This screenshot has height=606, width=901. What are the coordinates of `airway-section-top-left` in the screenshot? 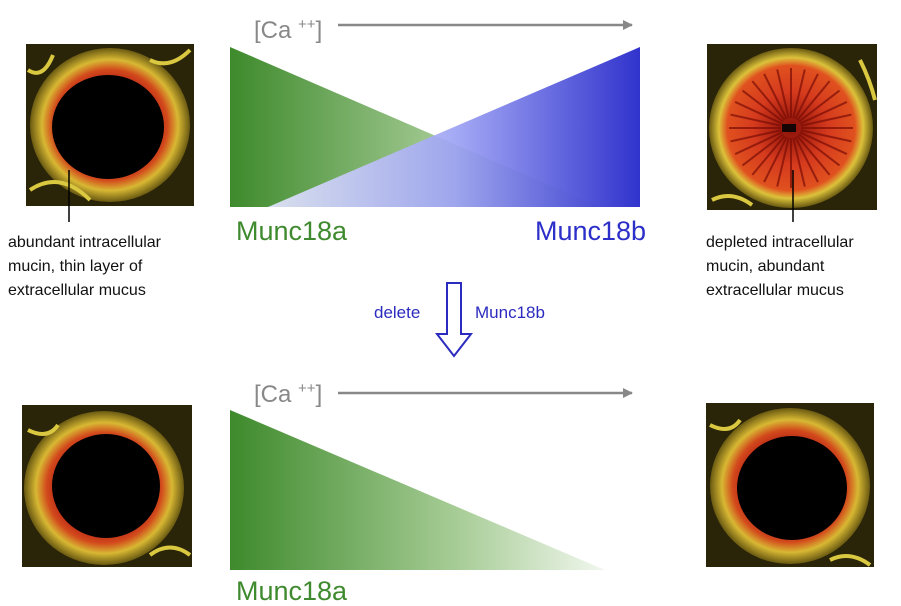 It's located at (110, 125).